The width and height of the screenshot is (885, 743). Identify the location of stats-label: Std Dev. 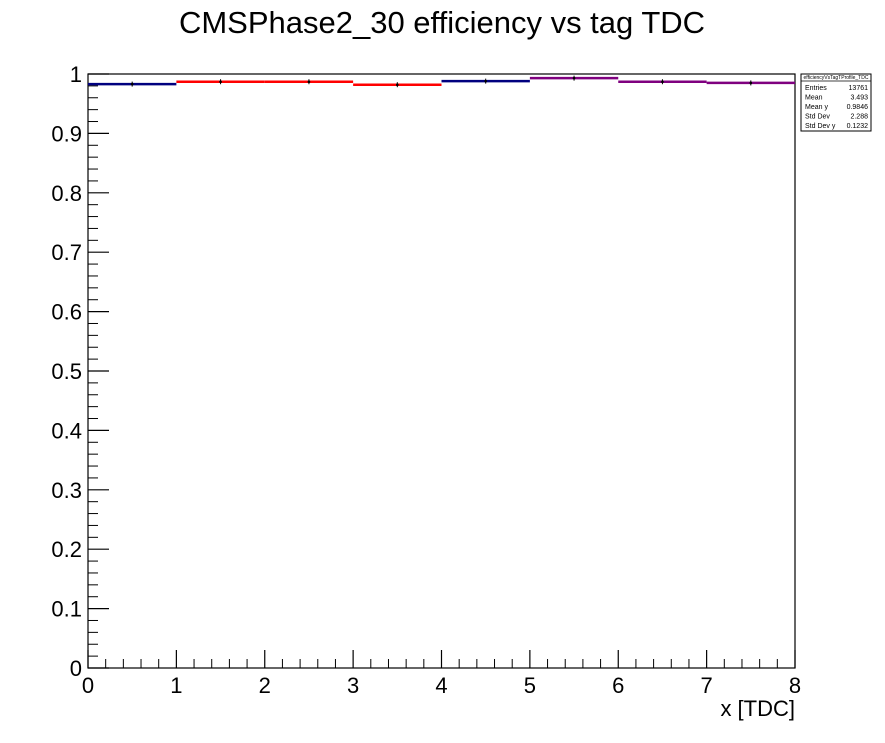
(817, 117).